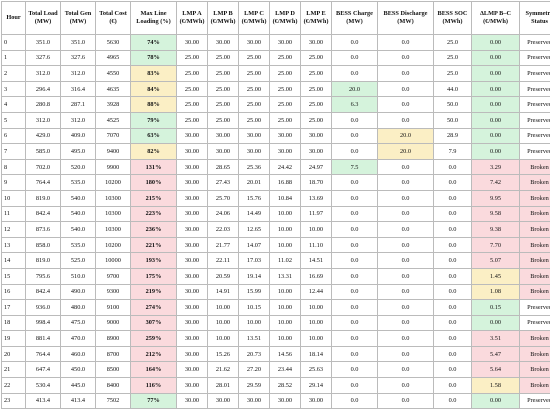  Describe the element at coordinates (254, 292) in the screenshot. I see `table-cell: 15.99` at that location.